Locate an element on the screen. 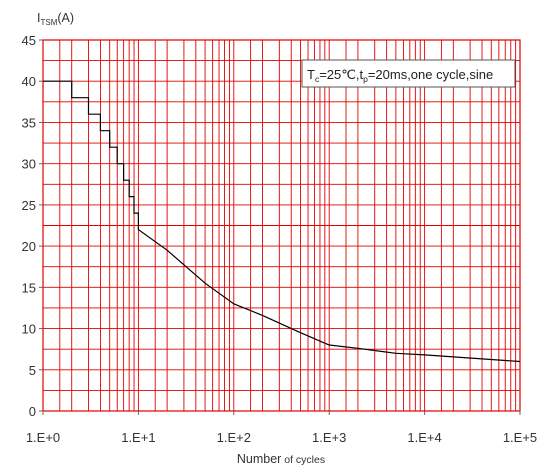 This screenshot has height=470, width=549. x-tick-label: 1.E+2 is located at coordinates (234, 437).